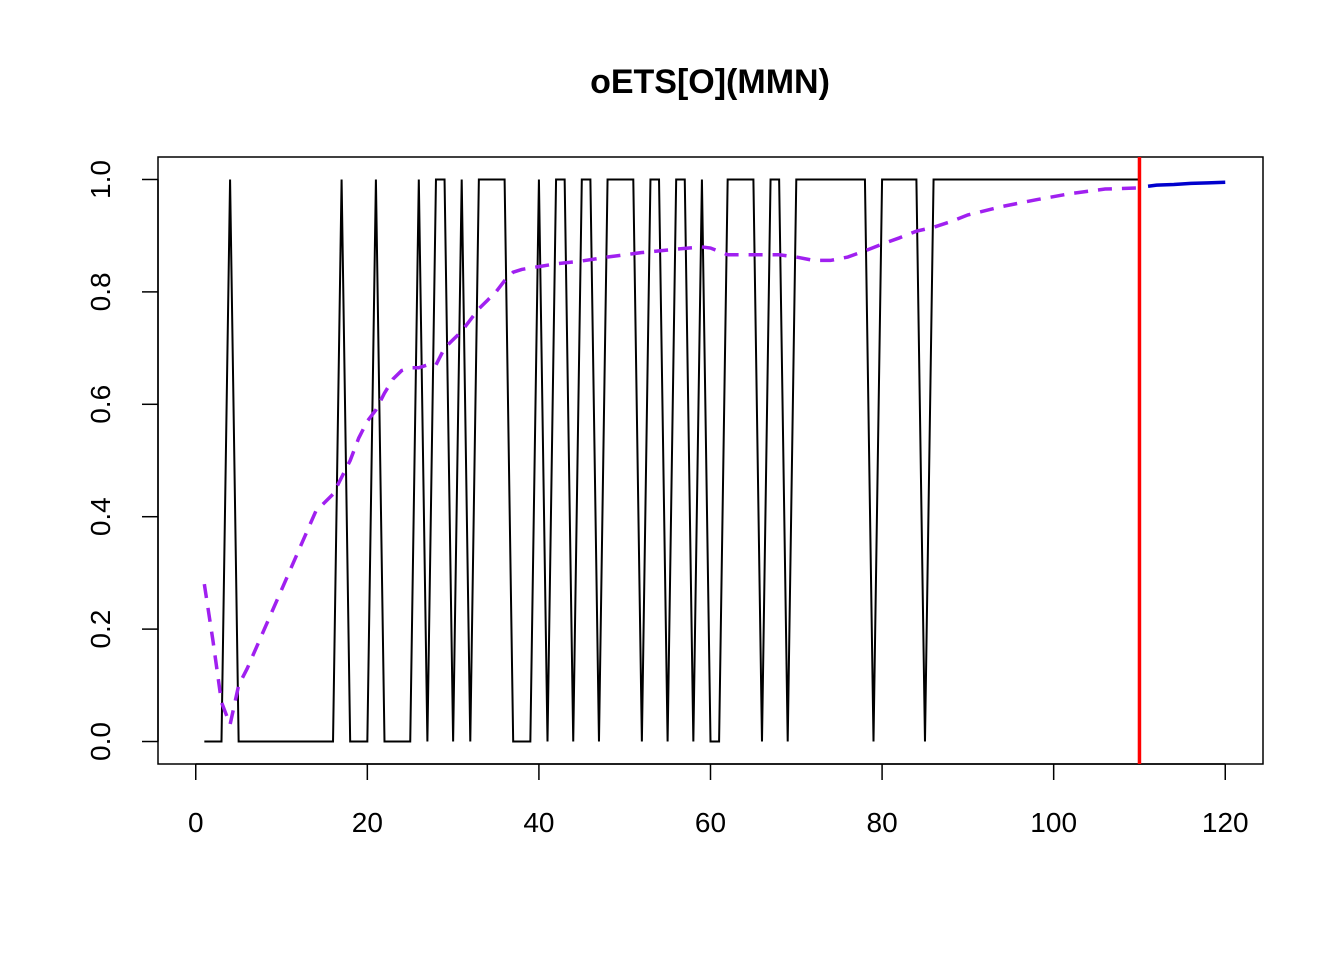 This screenshot has width=1344, height=965. Describe the element at coordinates (882, 822) in the screenshot. I see `x-tick-label: 80` at that location.